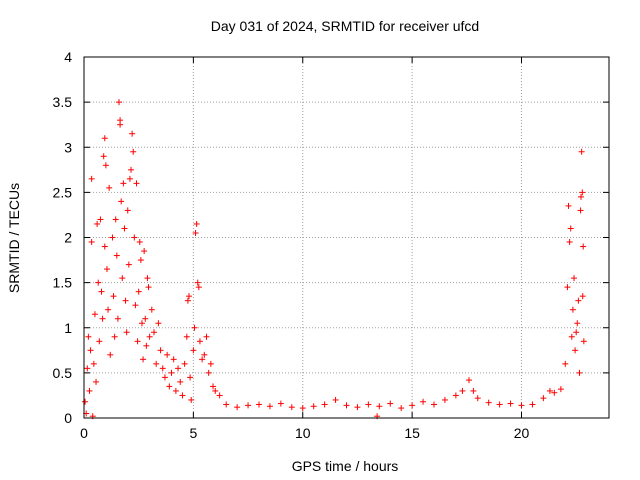 This screenshot has width=640, height=480. What do you see at coordinates (193, 433) in the screenshot?
I see `x-tick-label: 5` at bounding box center [193, 433].